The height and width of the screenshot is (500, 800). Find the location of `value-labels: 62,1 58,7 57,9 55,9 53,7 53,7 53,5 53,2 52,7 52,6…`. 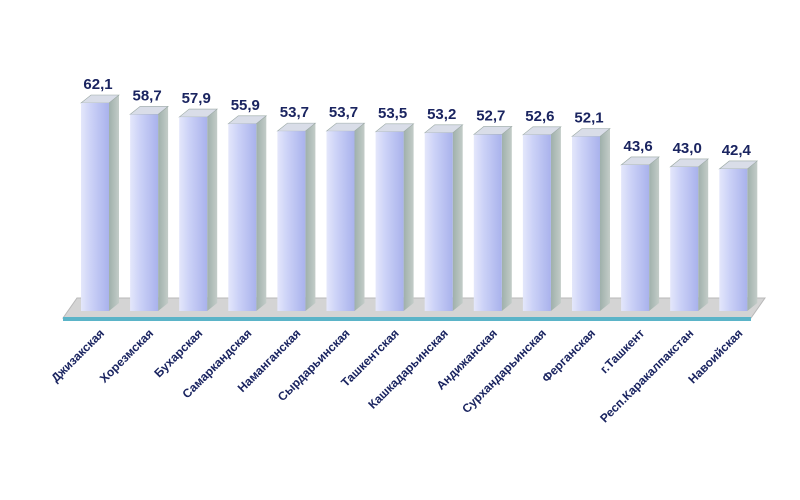

value-labels: 62,1 58,7 57,9 55,9 53,7 53,7 53,5 53,2 52,7 52,6… is located at coordinates (417, 117).